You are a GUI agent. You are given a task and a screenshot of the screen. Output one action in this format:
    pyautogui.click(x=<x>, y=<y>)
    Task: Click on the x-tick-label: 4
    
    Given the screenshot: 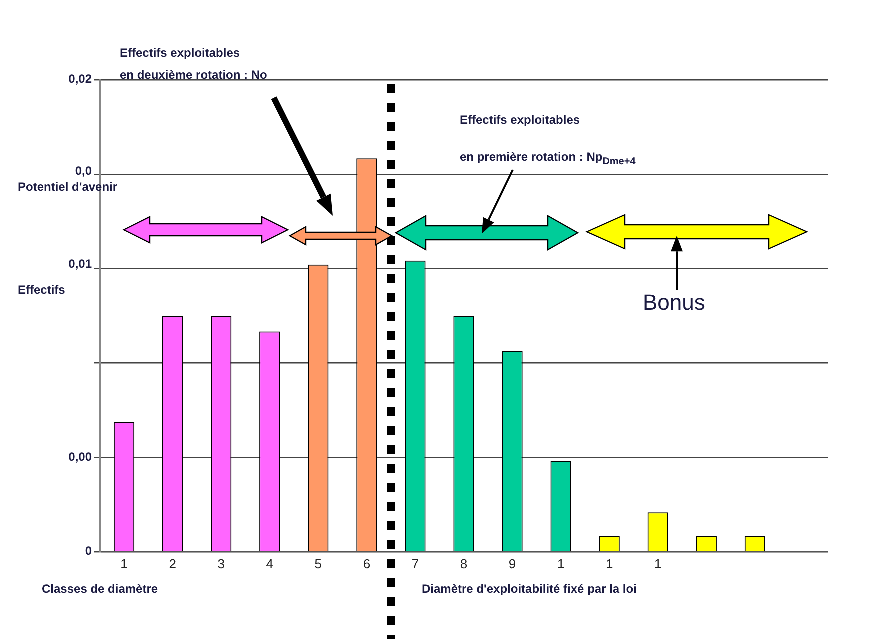 What is the action you would take?
    pyautogui.click(x=270, y=564)
    